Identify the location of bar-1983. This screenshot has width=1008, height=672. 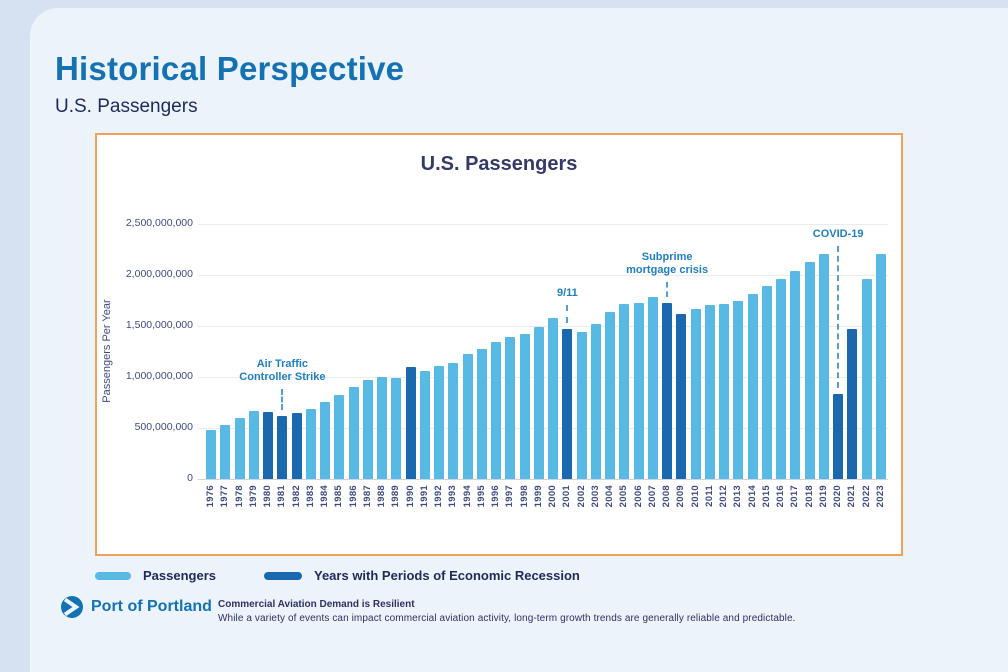
(310, 444).